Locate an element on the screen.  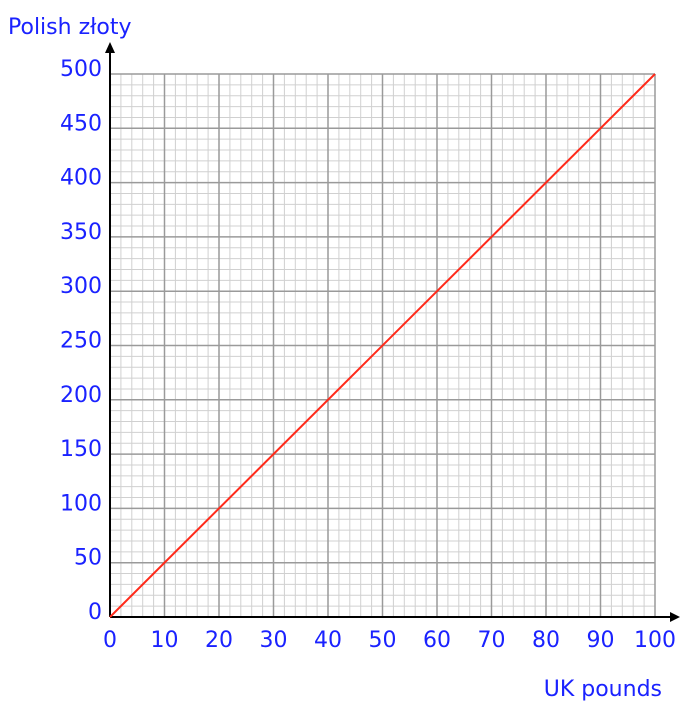
x-tick-label: 0 is located at coordinates (110, 640).